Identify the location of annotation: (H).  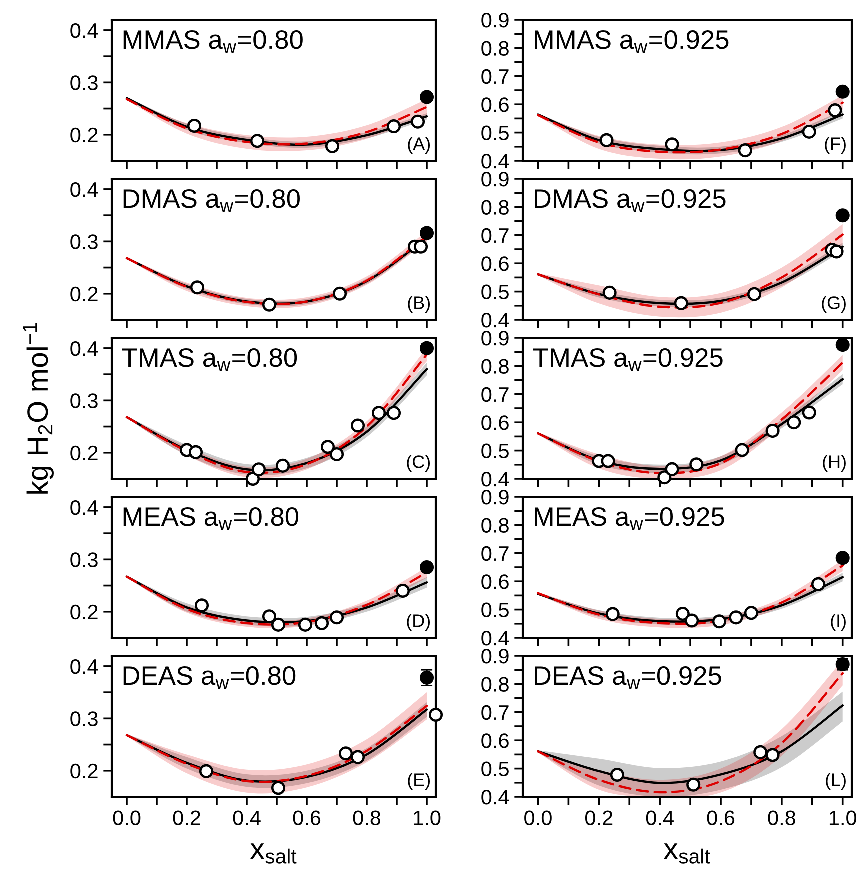
(834, 463).